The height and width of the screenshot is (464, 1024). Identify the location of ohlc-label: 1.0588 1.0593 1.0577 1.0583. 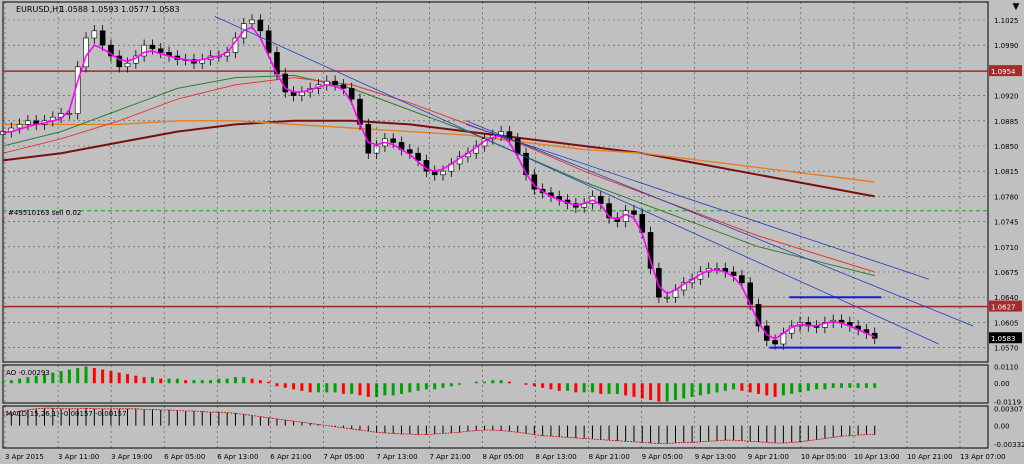
(120, 9).